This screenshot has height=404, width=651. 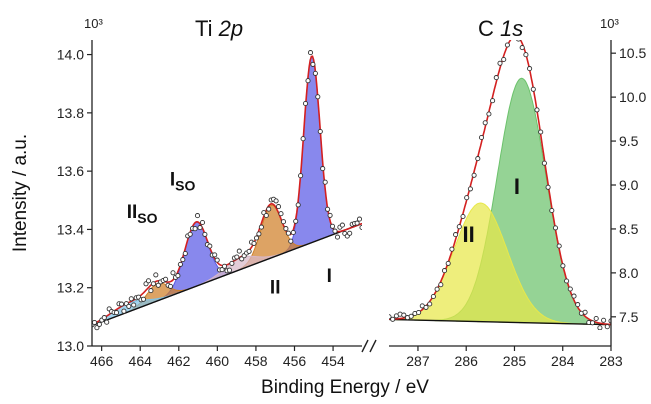 What do you see at coordinates (632, 53) in the screenshot?
I see `y-tick-label: 10.5` at bounding box center [632, 53].